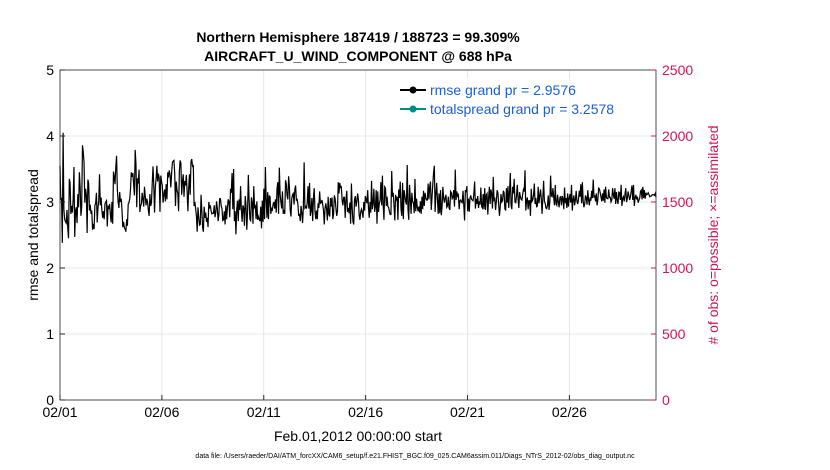  Describe the element at coordinates (569, 412) in the screenshot. I see `x-tick-label: 02/26` at that location.